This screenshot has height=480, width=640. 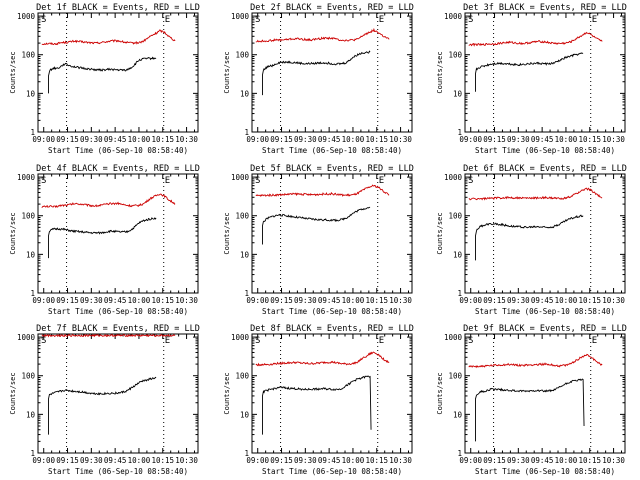 What do you see at coordinates (545, 329) in the screenshot?
I see `chart-title: Det 9f BLACK = Events, RED = LLD` at bounding box center [545, 329].